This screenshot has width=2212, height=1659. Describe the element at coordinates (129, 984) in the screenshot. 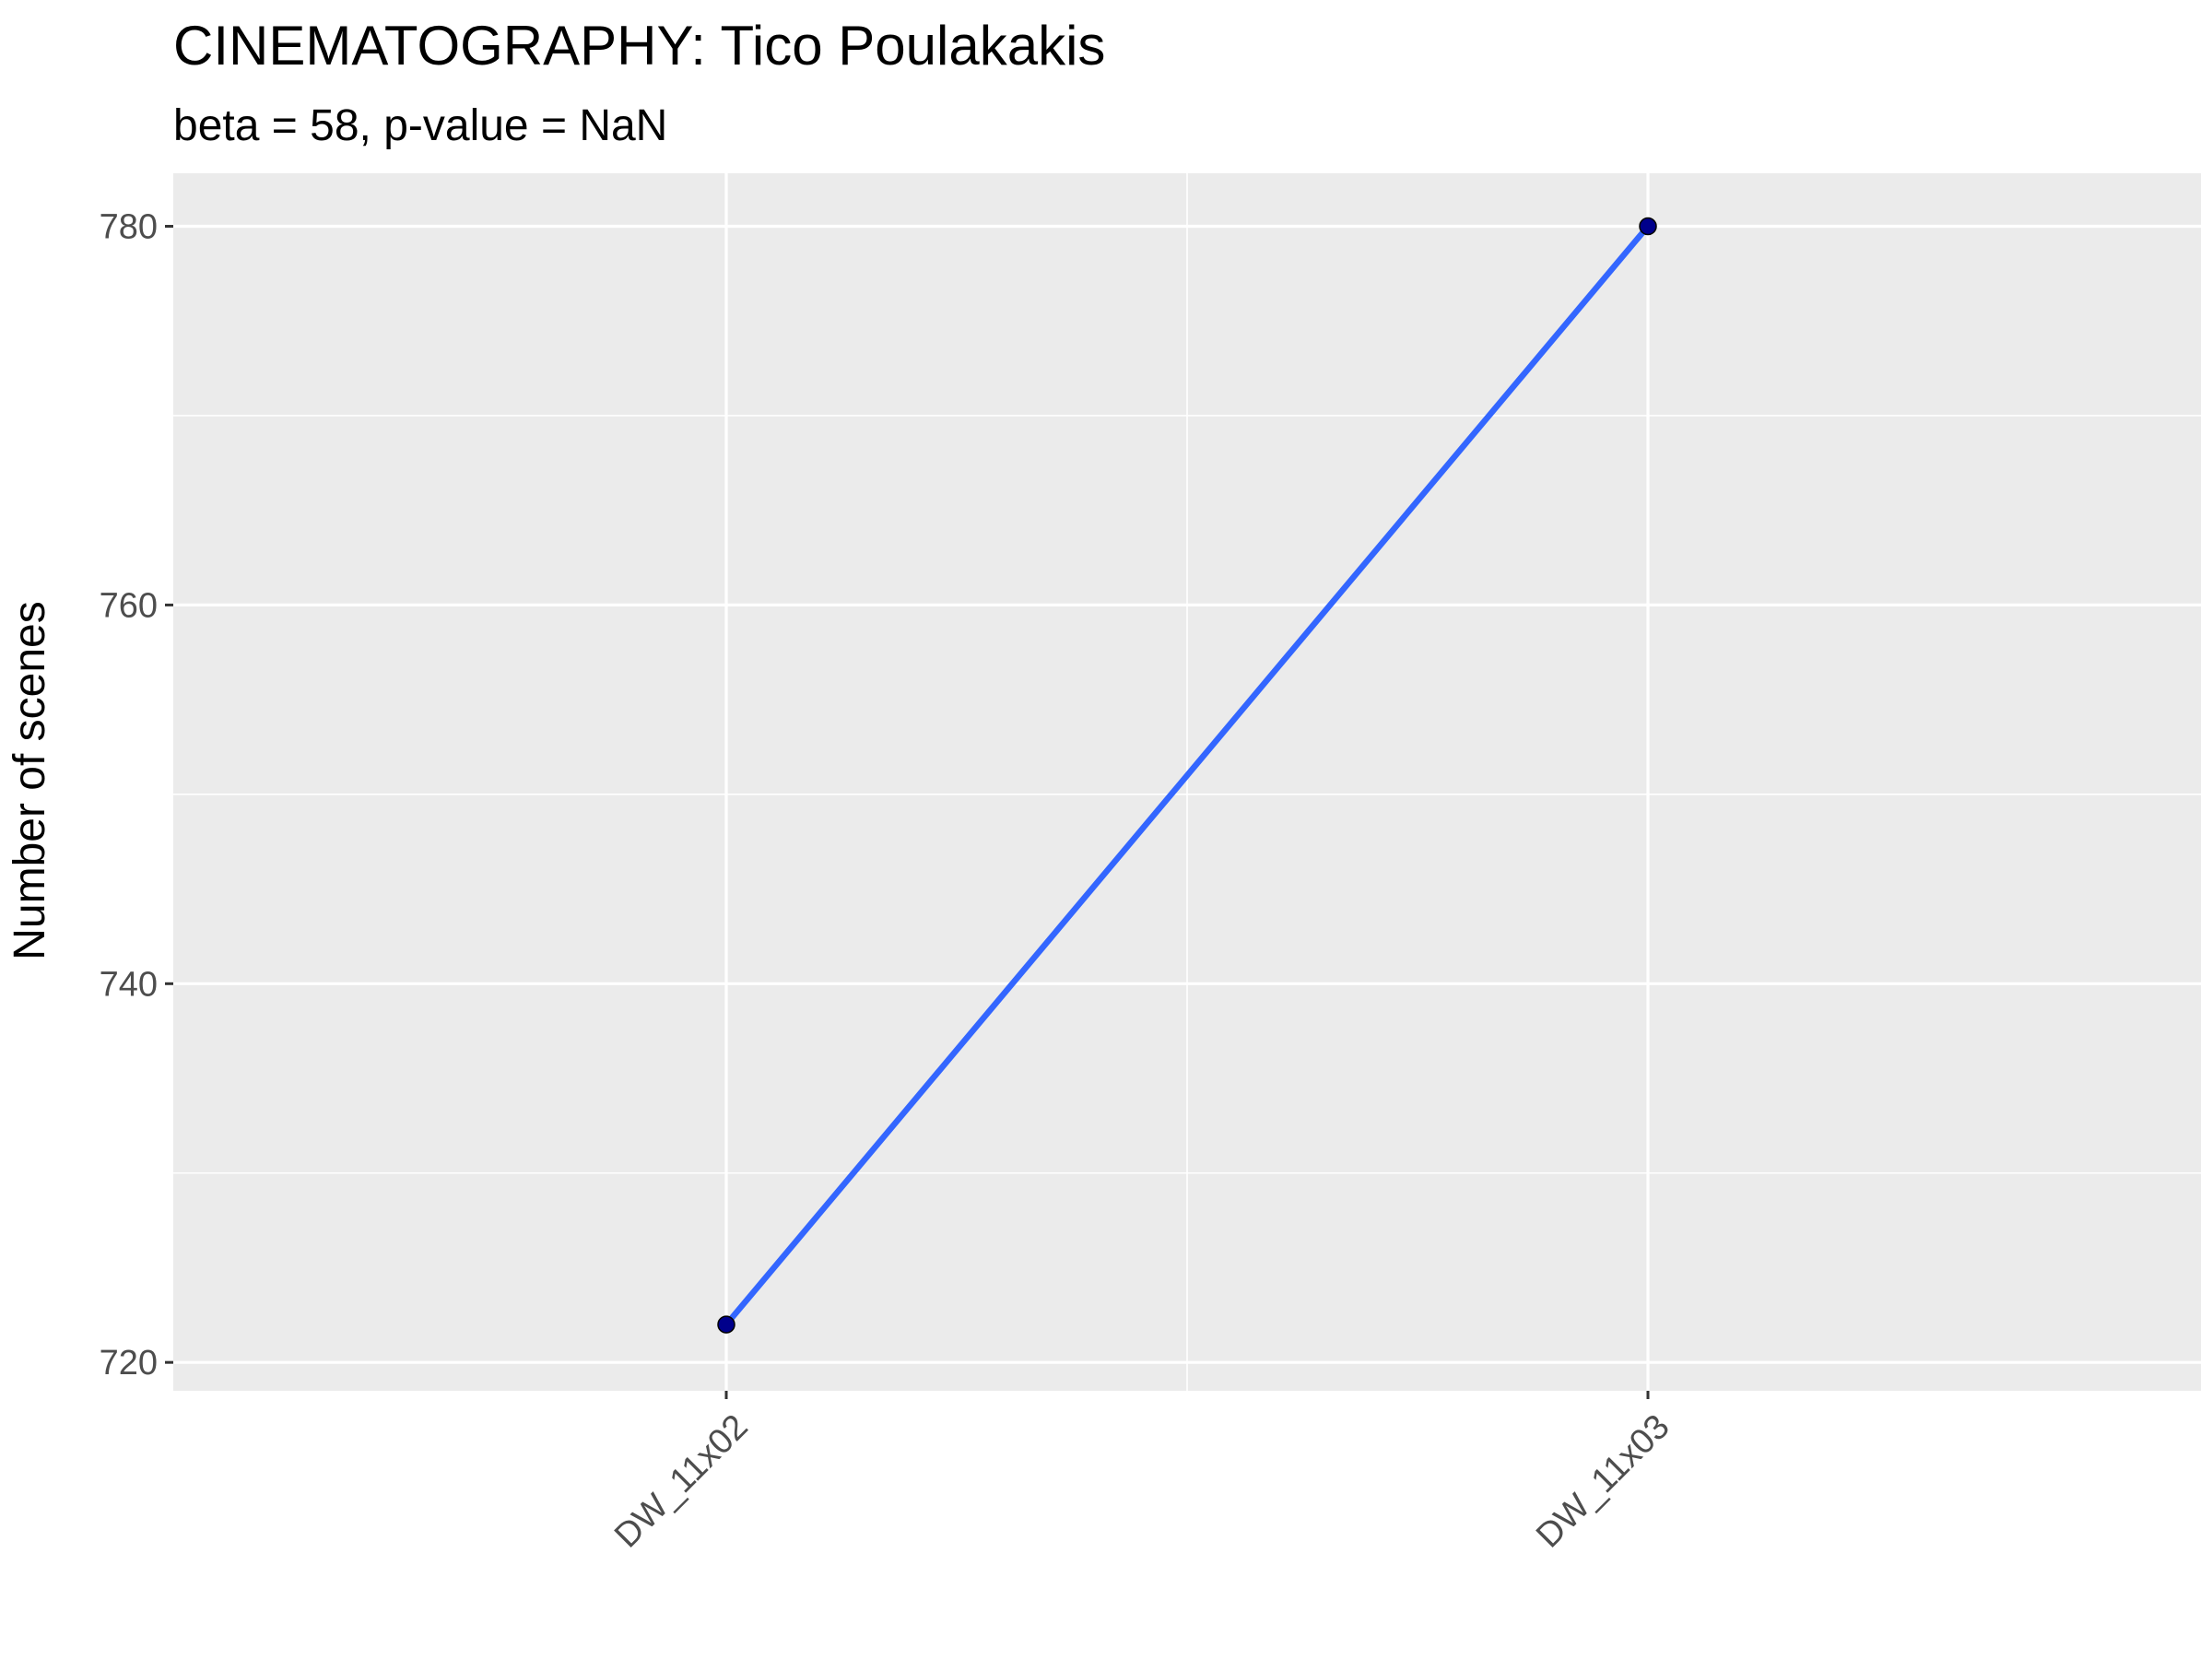

I see `y-tick-label: 740` at that location.